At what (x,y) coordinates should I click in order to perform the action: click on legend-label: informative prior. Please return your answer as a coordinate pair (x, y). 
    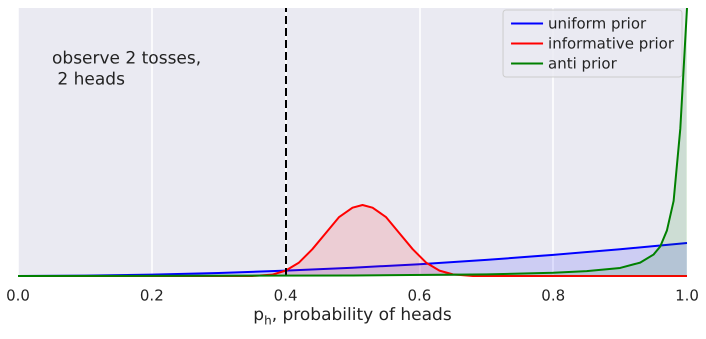
    Looking at the image, I should click on (611, 43).